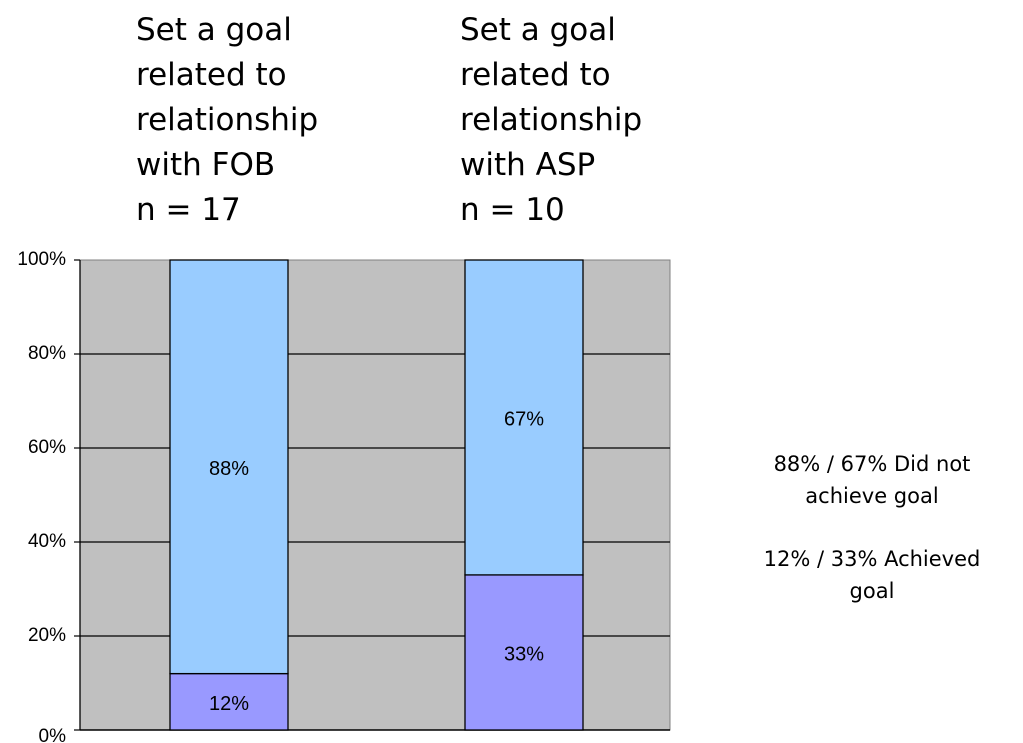  What do you see at coordinates (47, 635) in the screenshot?
I see `y-tick-label: 20%` at bounding box center [47, 635].